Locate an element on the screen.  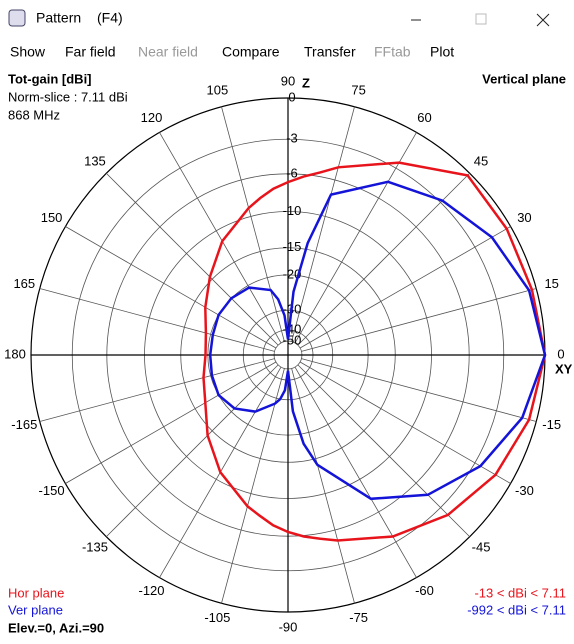
range-label: -992 < dBi < 7.11 is located at coordinates (516, 609).